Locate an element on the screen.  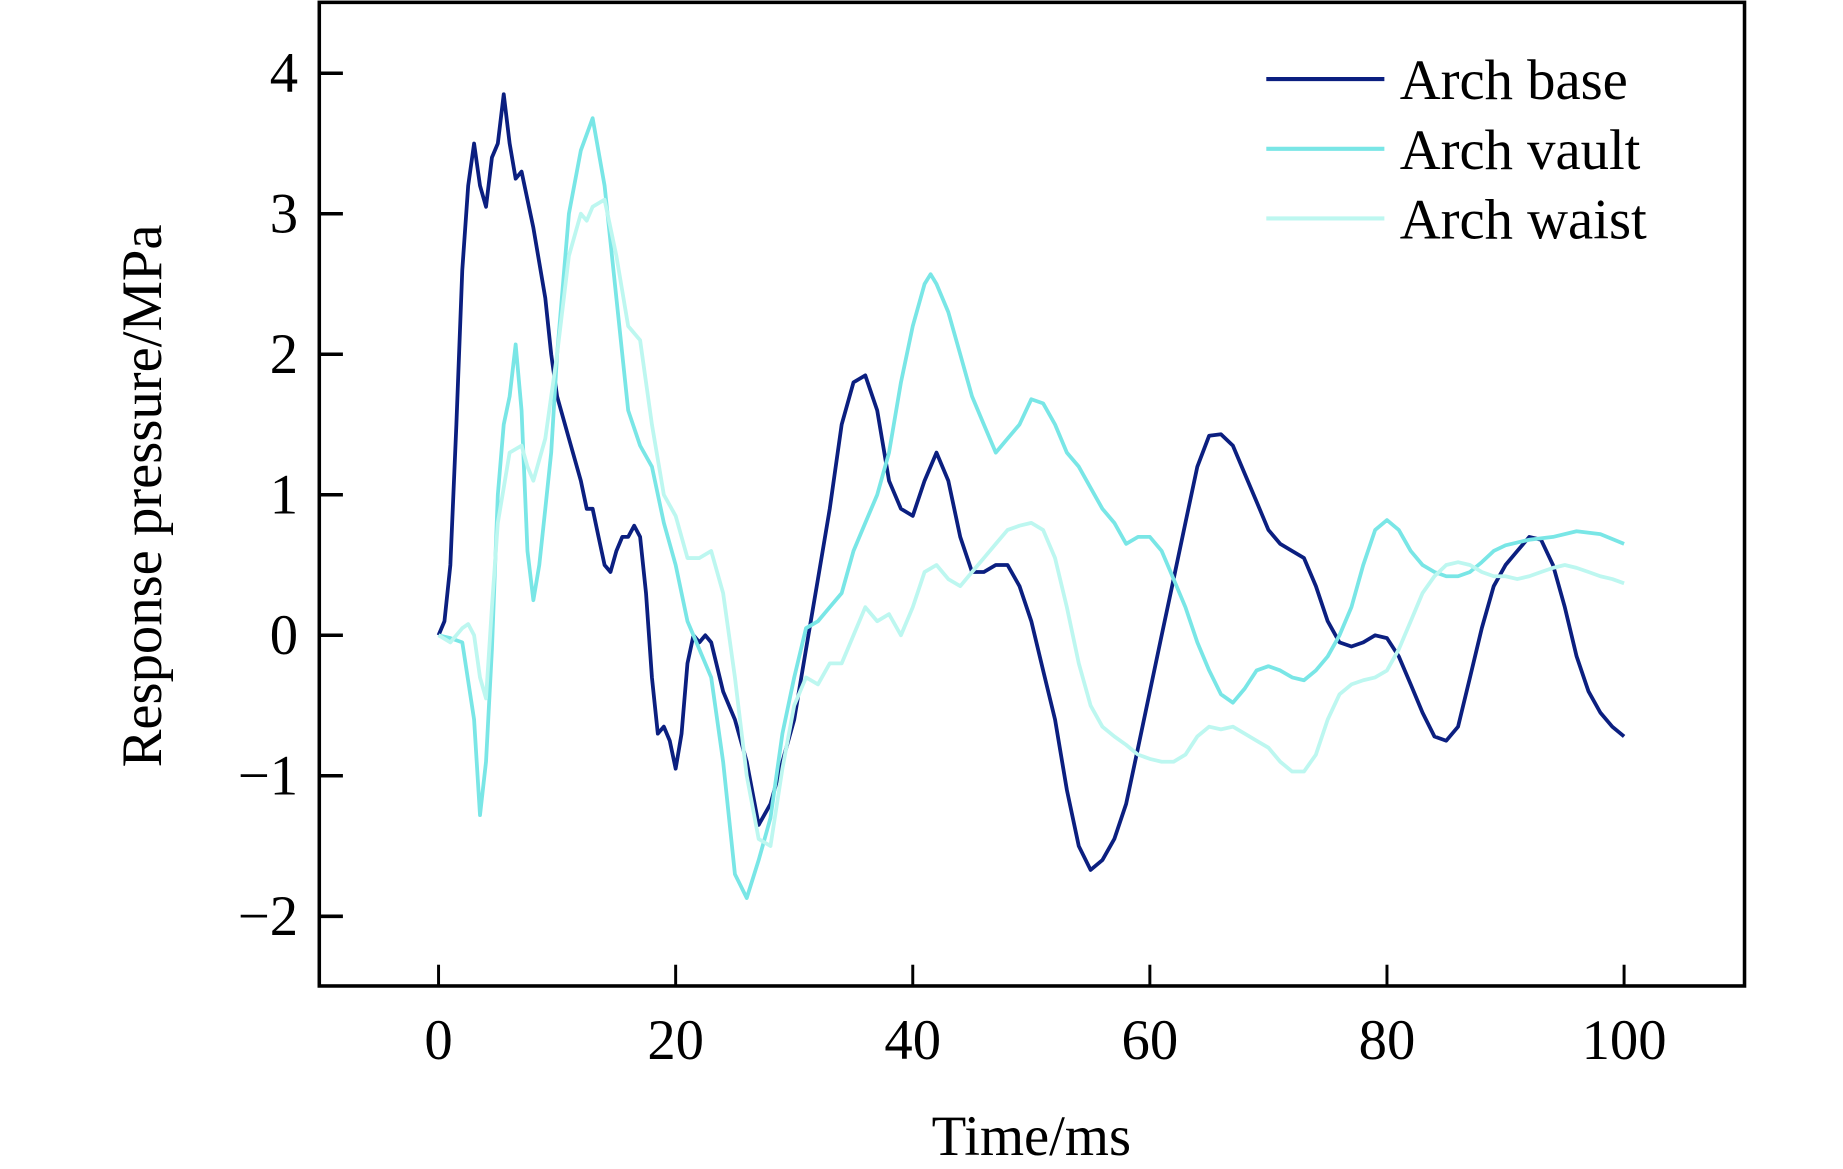
x-tick-label: 0 is located at coordinates (438, 1041).